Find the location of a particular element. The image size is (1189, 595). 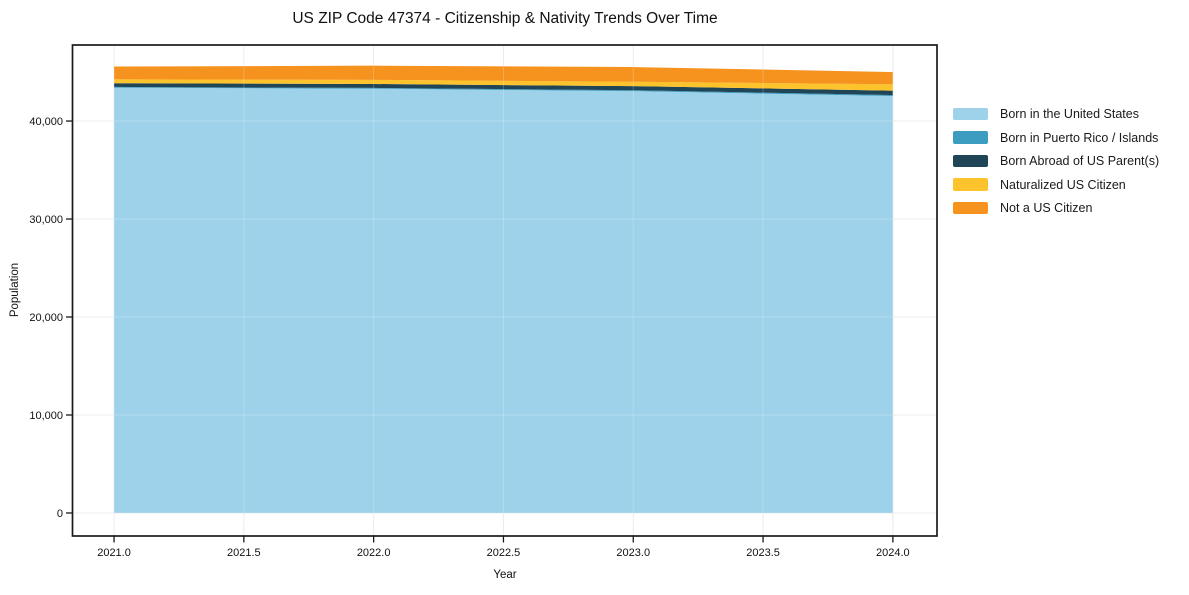

legend-label: Born in the United States is located at coordinates (1069, 114).